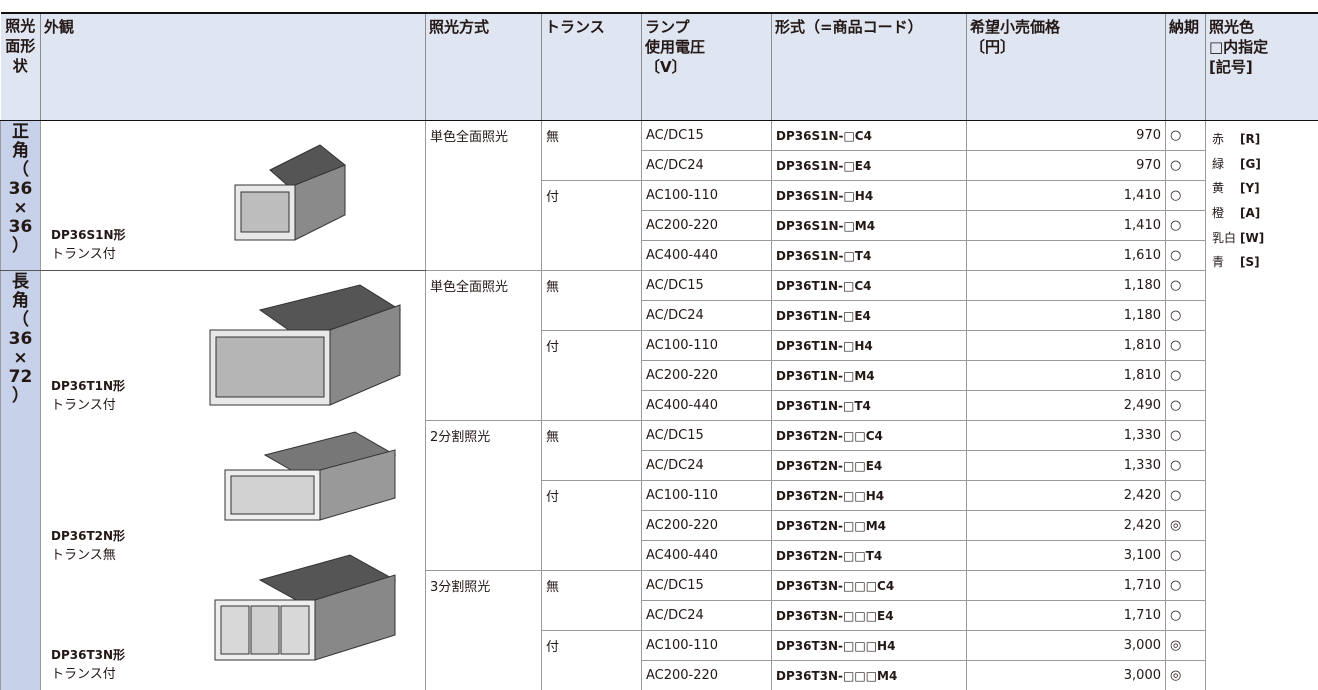 Image resolution: width=1318 pixels, height=690 pixels. I want to click on color-code: [Y], so click(1250, 188).